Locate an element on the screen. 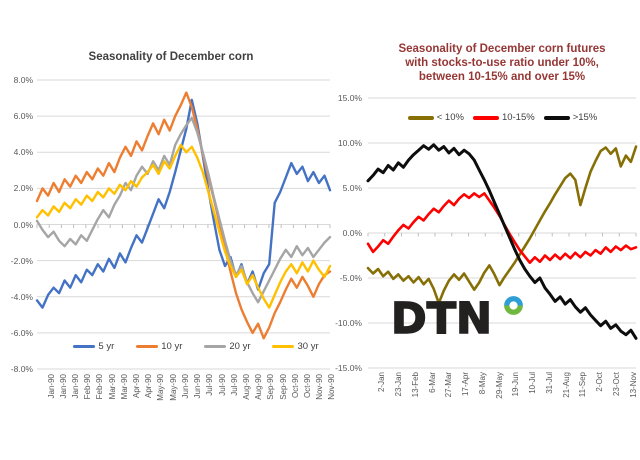 This screenshot has height=460, width=640. legend-label: 10 yr is located at coordinates (172, 346).